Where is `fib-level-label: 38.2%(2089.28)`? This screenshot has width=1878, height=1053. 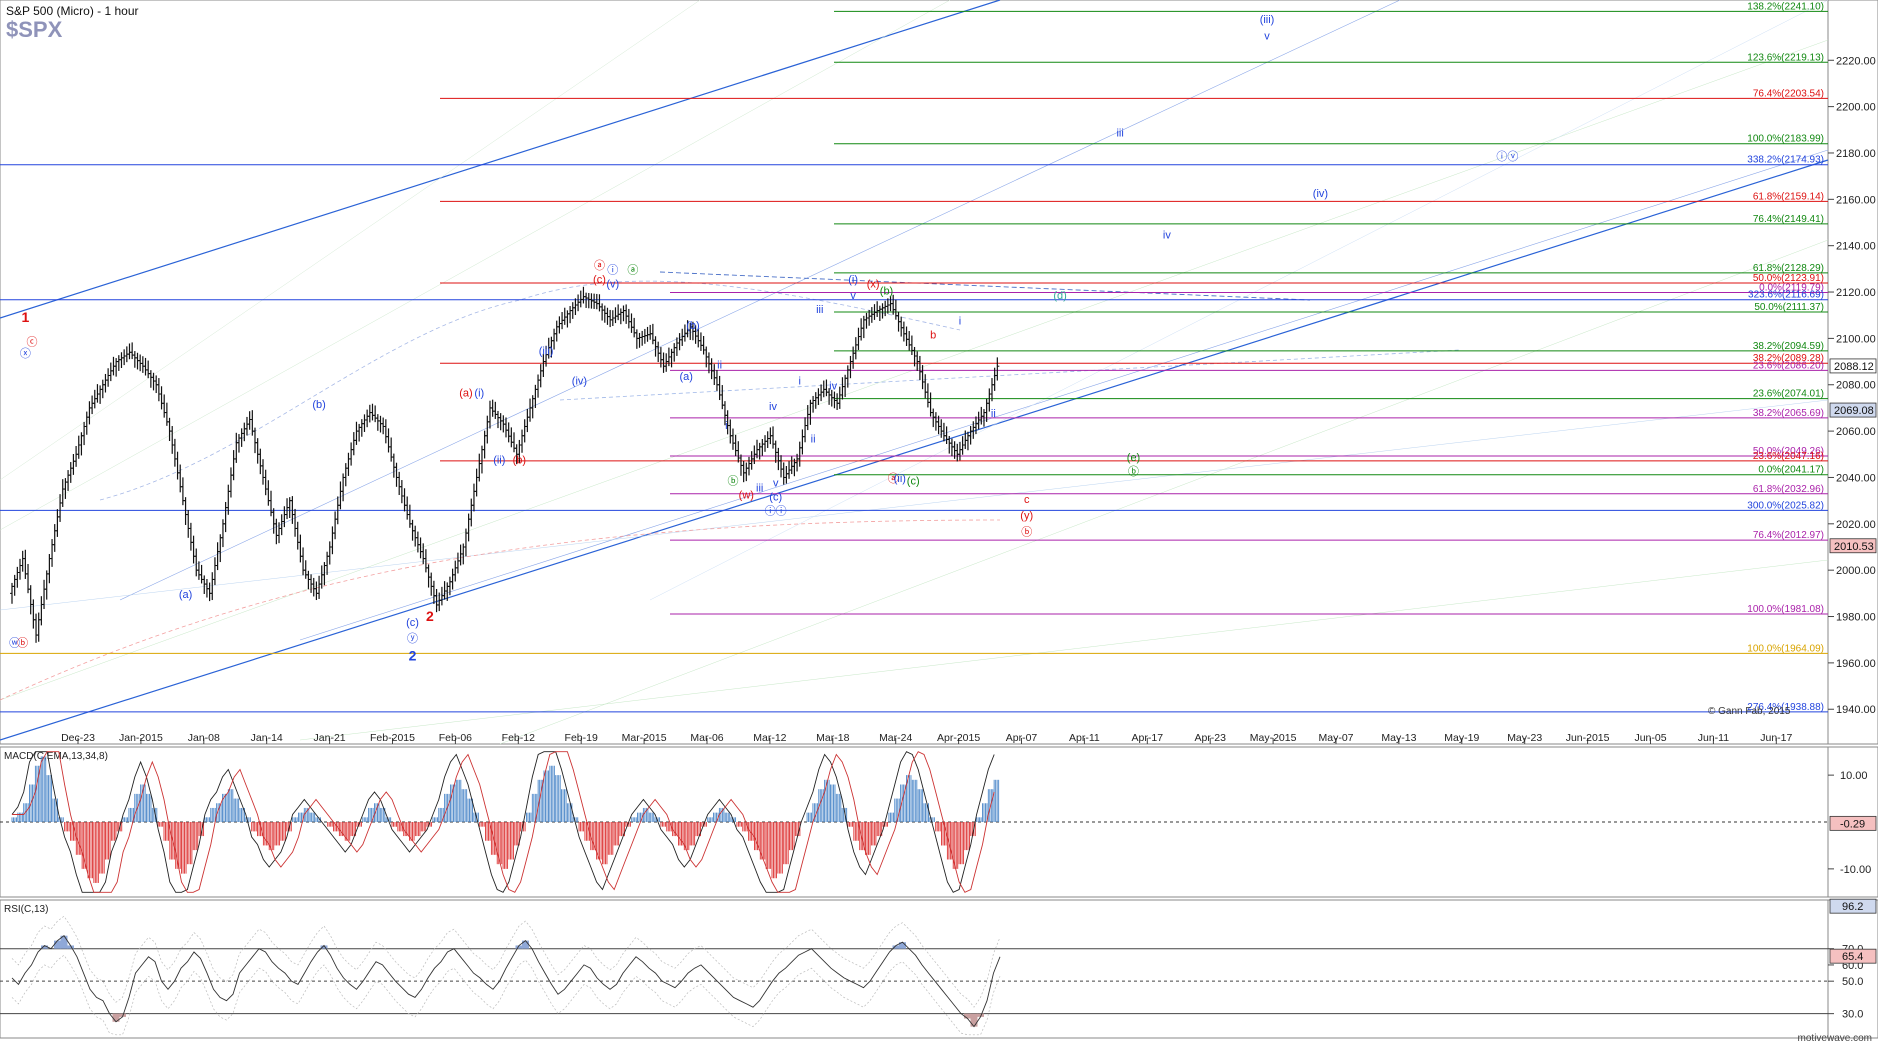
fib-level-label: 38.2%(2089.28) is located at coordinates (1788, 358).